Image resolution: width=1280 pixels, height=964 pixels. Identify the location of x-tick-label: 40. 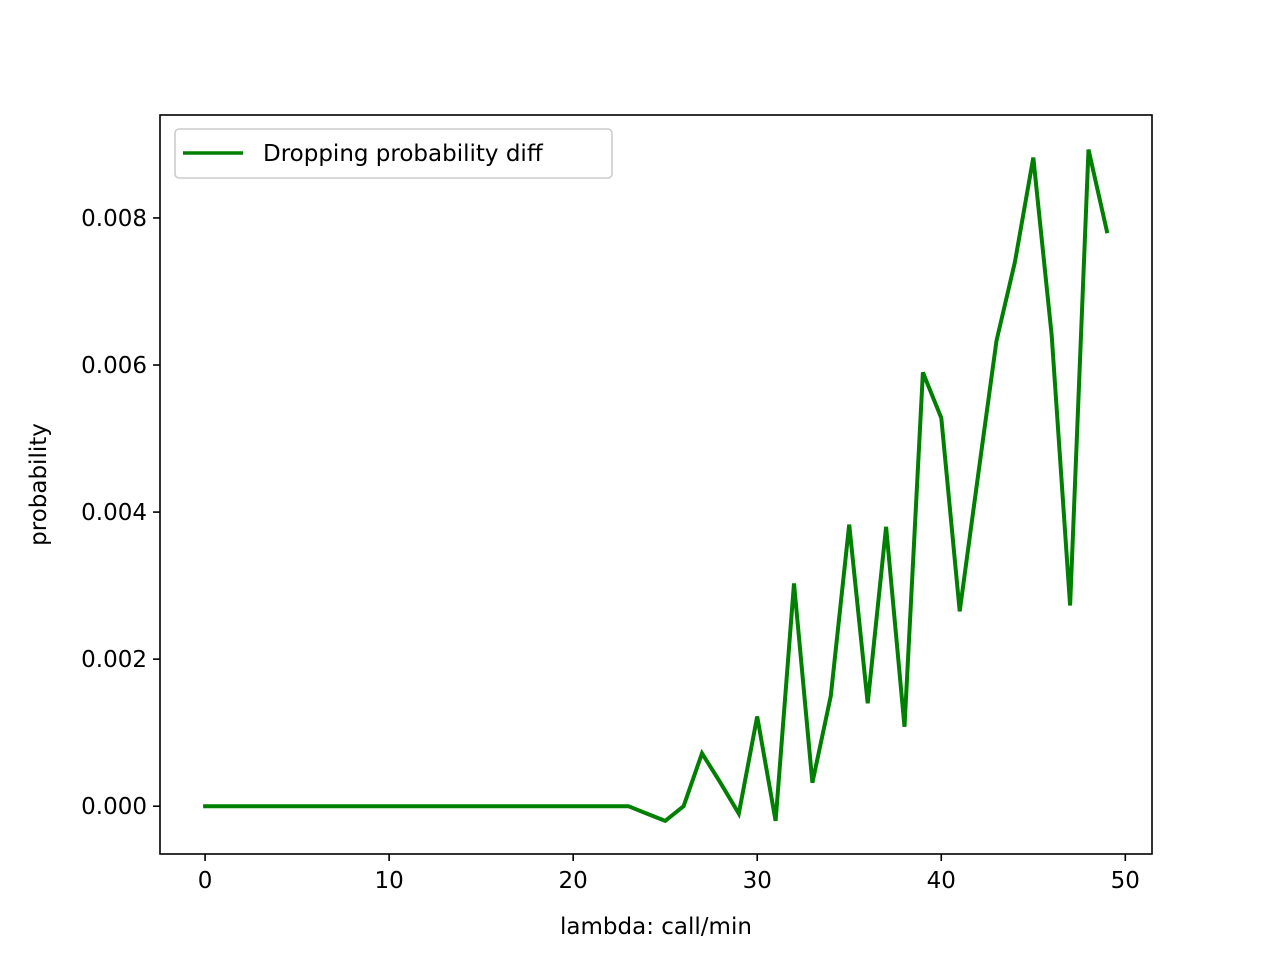
(941, 881).